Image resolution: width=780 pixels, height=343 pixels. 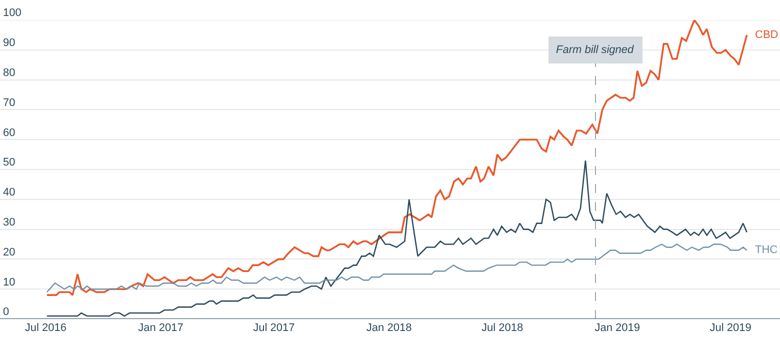 I want to click on series-label: THC, so click(x=766, y=250).